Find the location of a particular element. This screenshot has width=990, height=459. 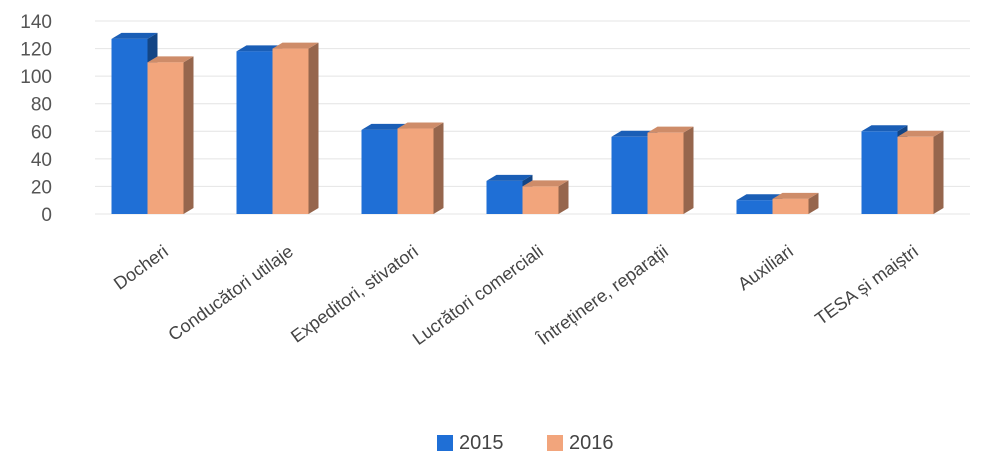

category-label: Conducători utilaje is located at coordinates (230, 293).